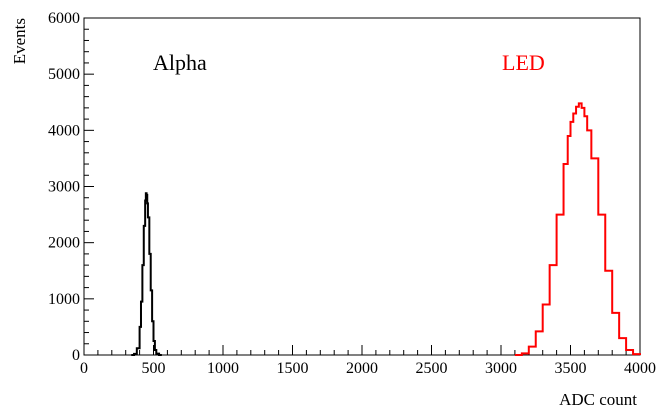 The height and width of the screenshot is (410, 665). What do you see at coordinates (598, 399) in the screenshot?
I see `x-axis-title: ADC count` at bounding box center [598, 399].